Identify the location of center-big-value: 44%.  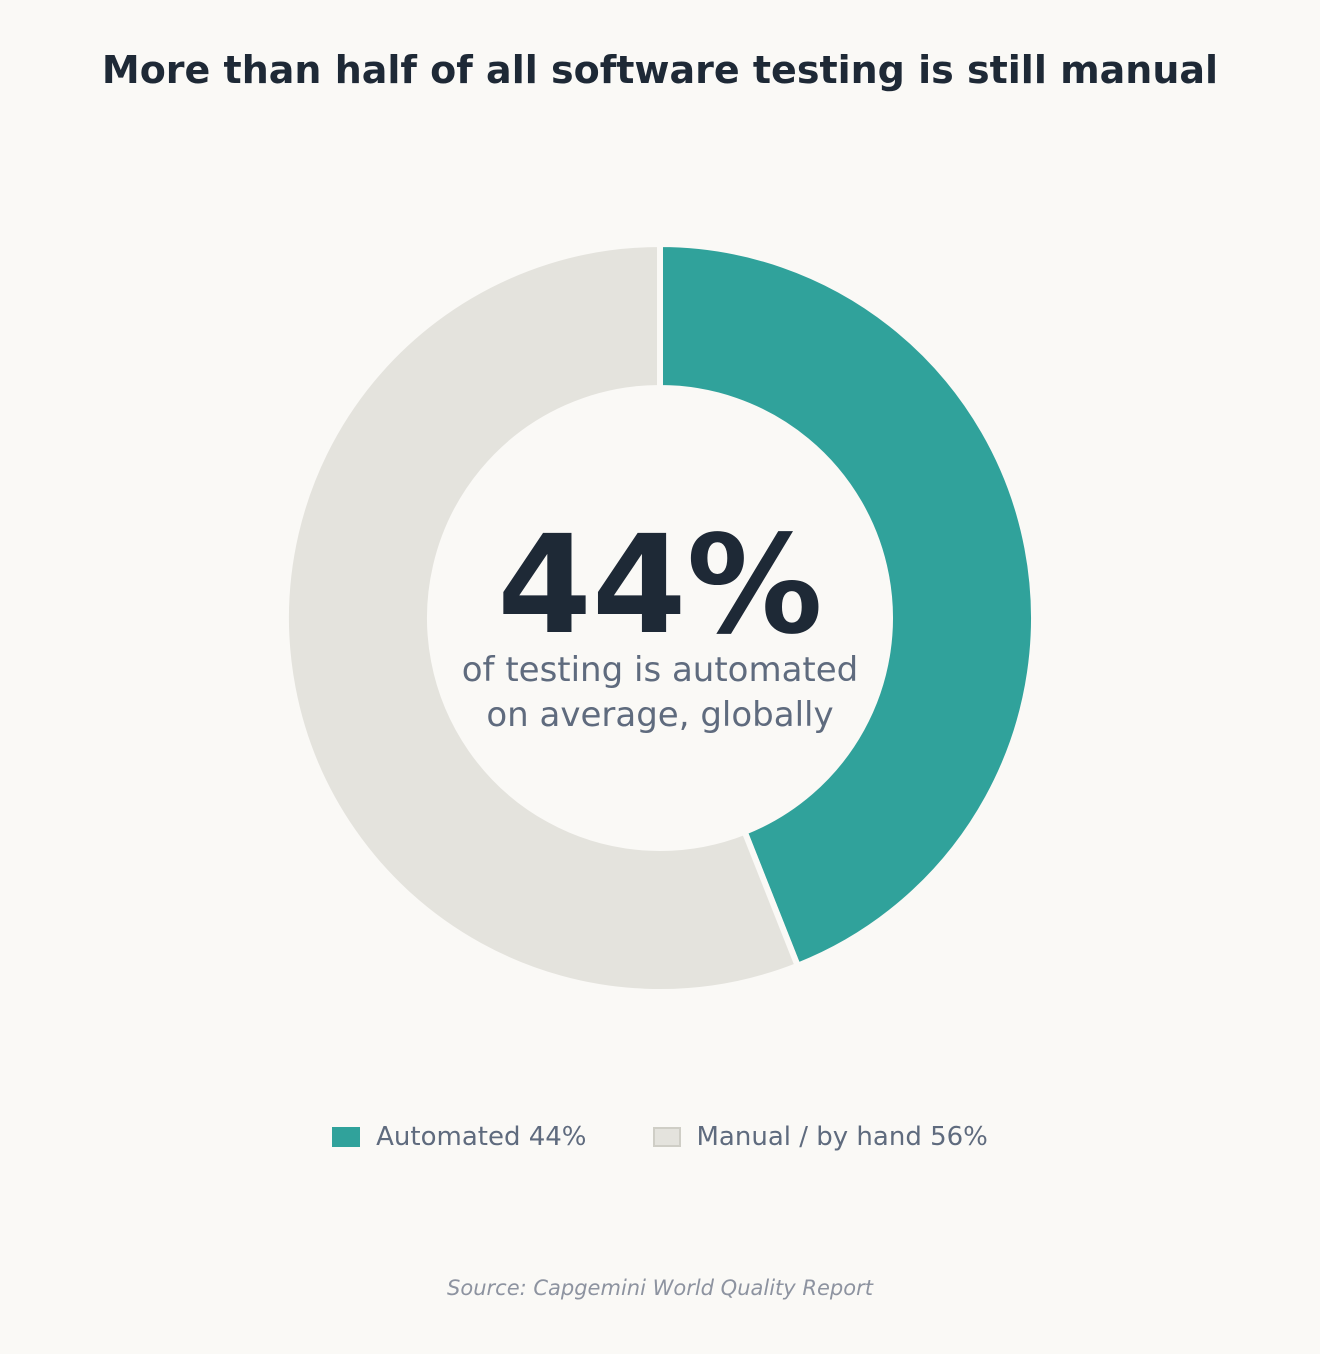
(660, 586).